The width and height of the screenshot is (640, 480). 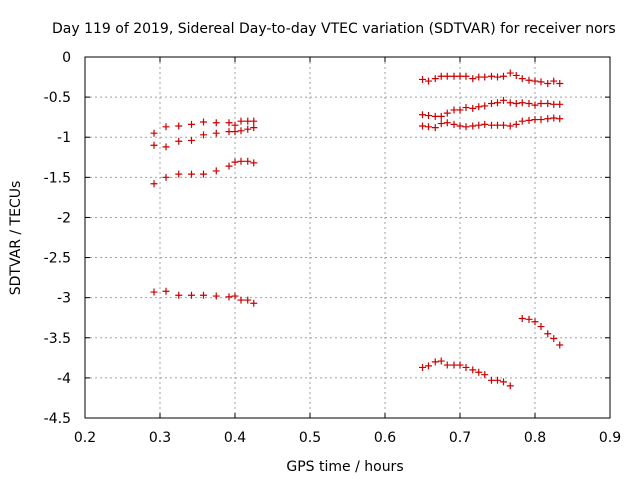 I want to click on y-tick-label: -3, so click(x=64, y=299).